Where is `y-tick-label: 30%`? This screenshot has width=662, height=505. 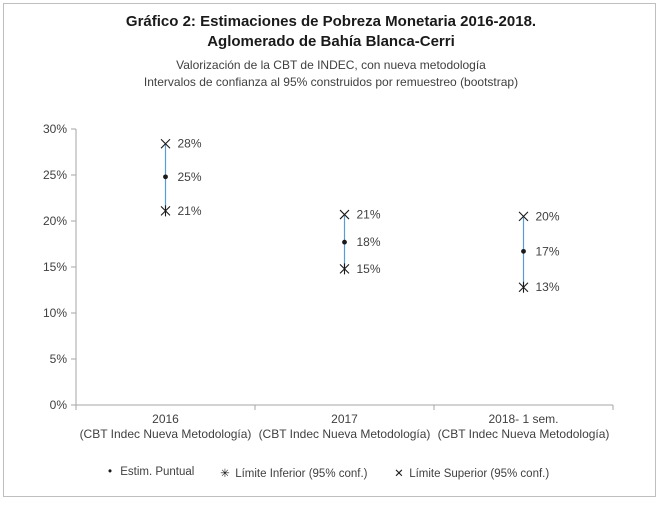
y-tick-label: 30% is located at coordinates (55, 129).